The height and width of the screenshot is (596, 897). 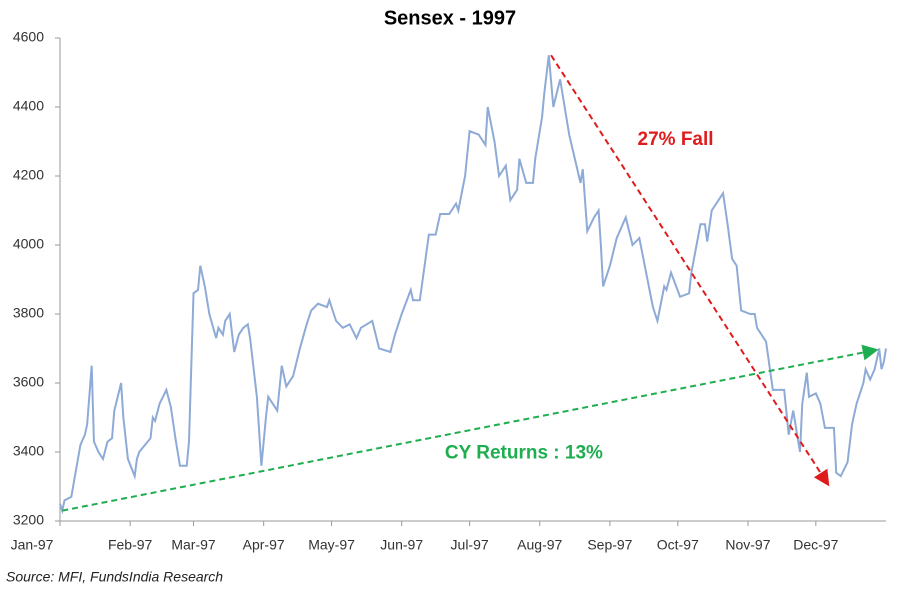 What do you see at coordinates (678, 545) in the screenshot?
I see `x-tick-label: Oct-97` at bounding box center [678, 545].